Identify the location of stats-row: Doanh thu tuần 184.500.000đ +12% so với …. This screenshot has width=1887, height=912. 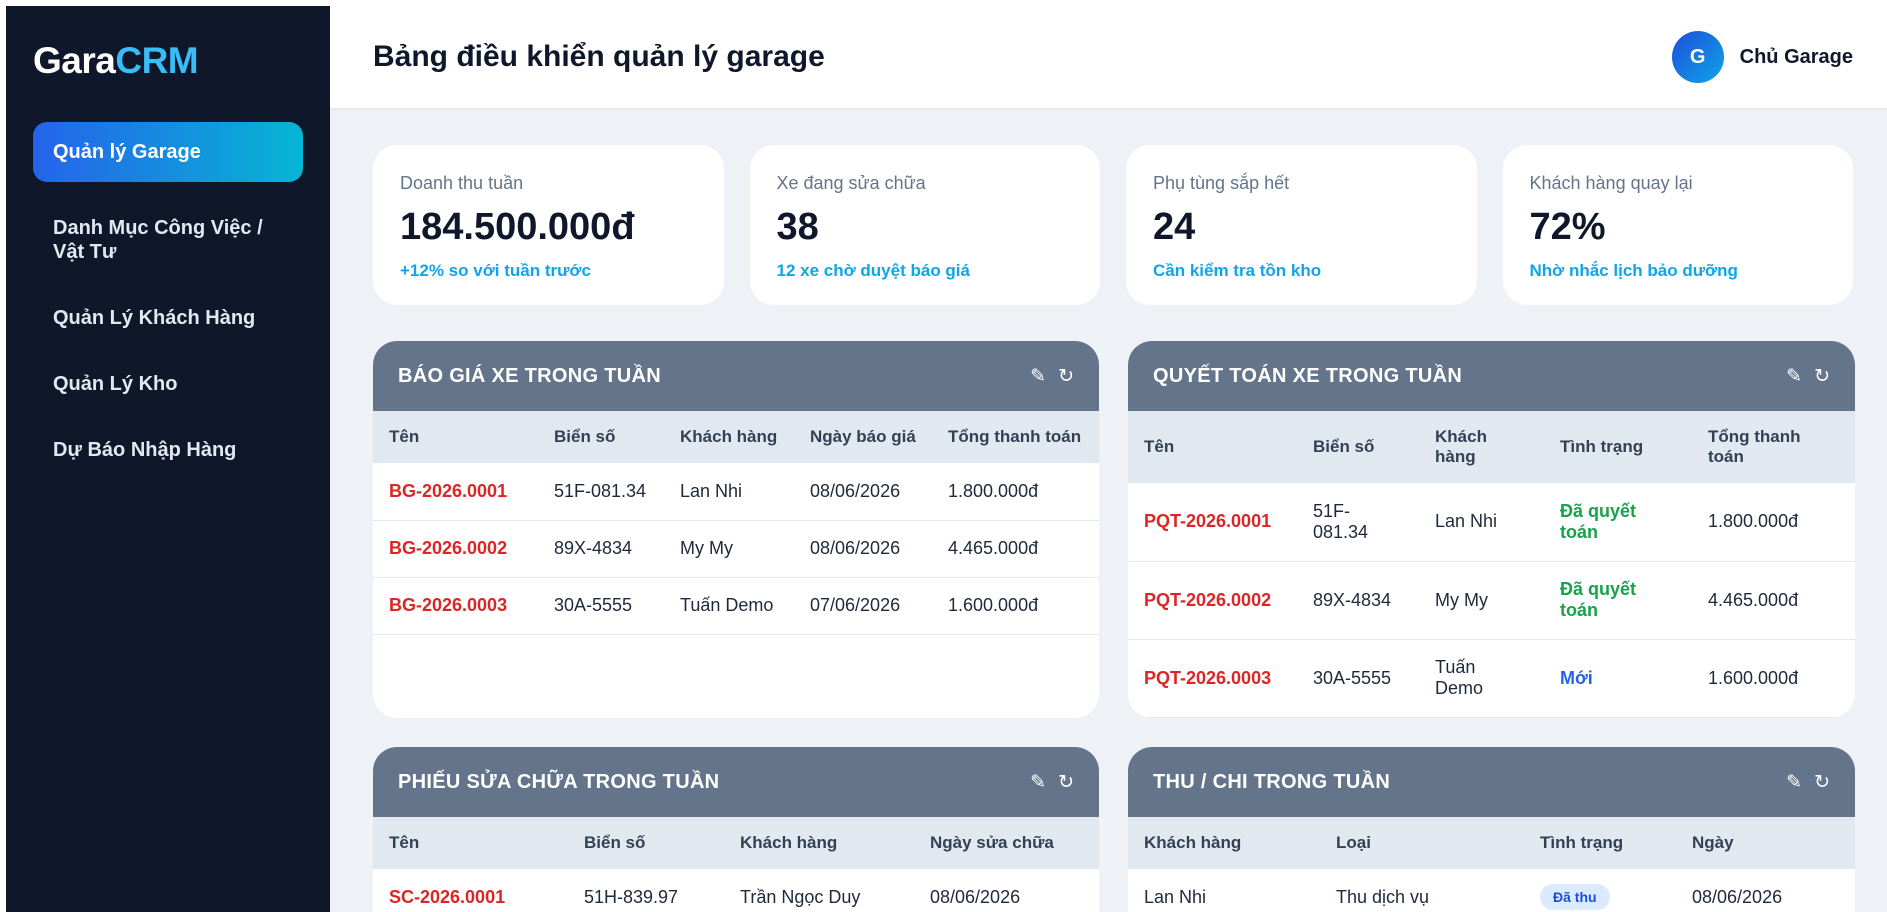
(1113, 225).